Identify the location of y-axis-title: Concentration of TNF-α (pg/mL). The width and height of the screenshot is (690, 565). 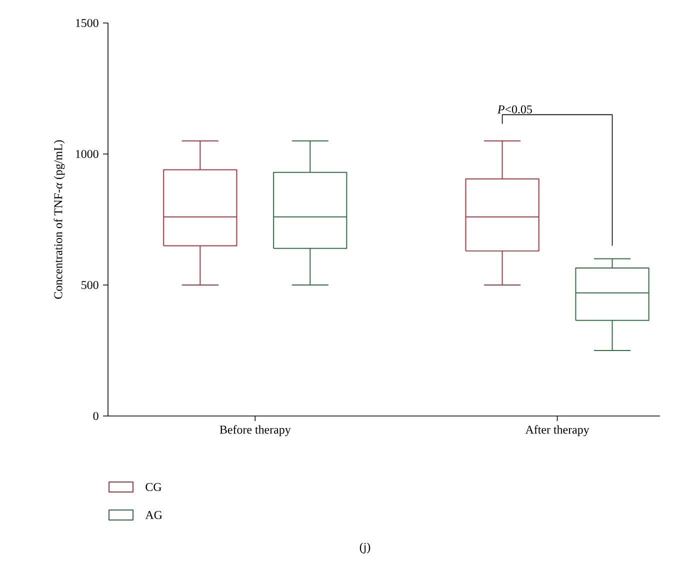
(59, 219).